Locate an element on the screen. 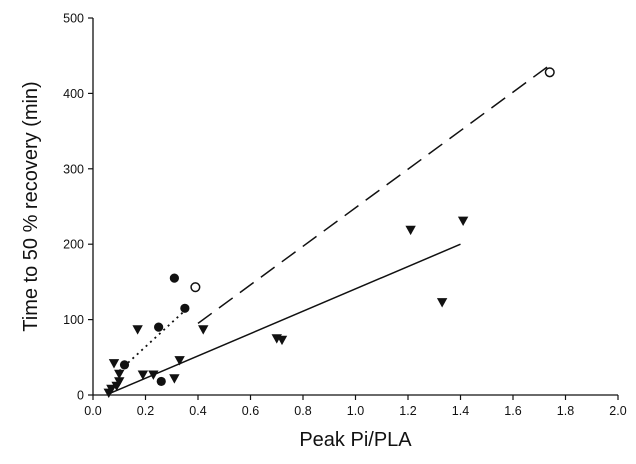  y-tick-label: 200 is located at coordinates (73, 245).